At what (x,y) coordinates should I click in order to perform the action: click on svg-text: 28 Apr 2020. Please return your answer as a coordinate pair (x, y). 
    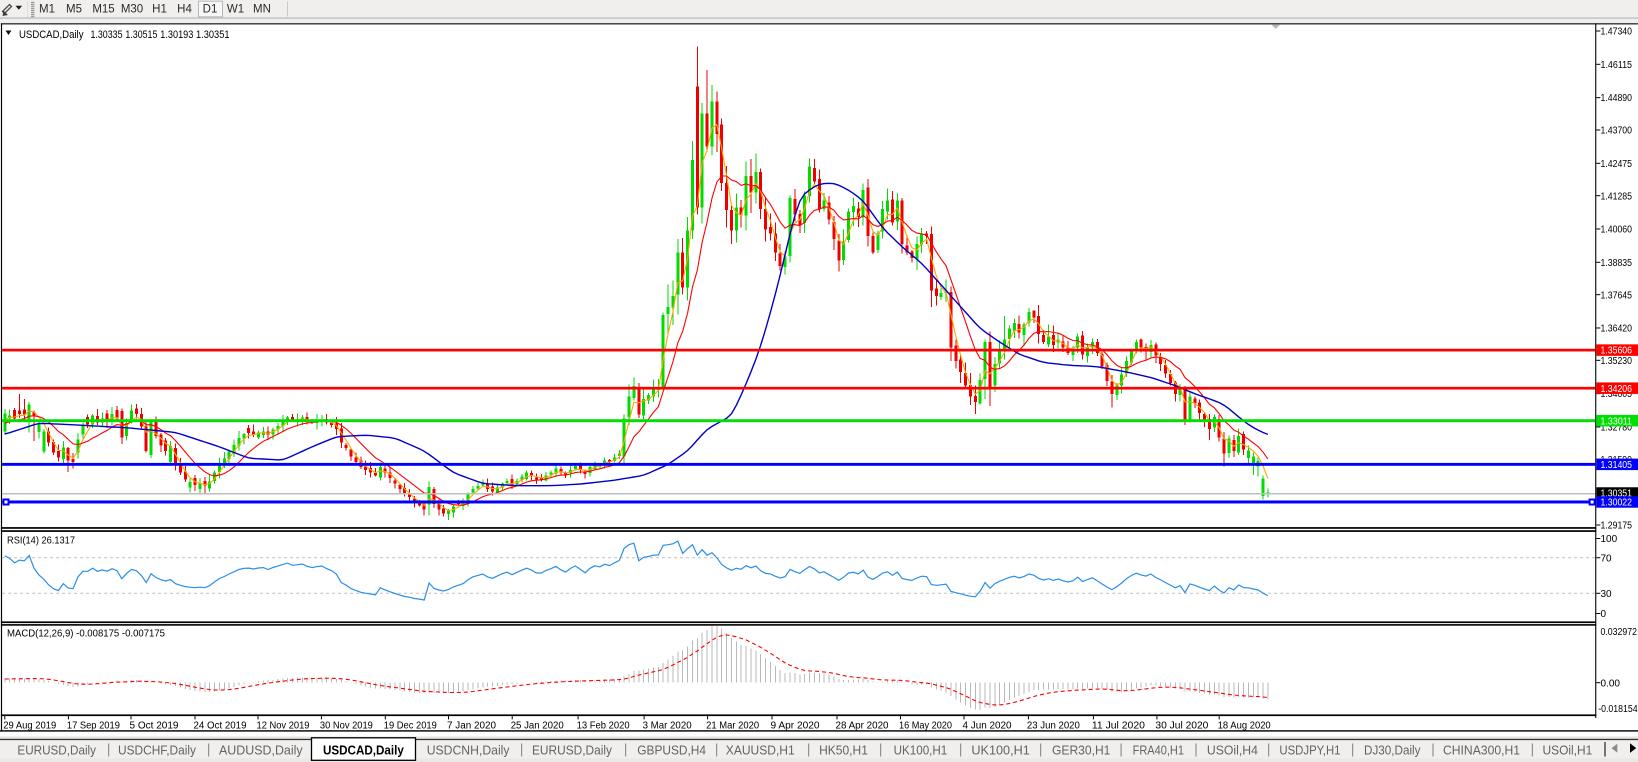
    Looking at the image, I should click on (862, 725).